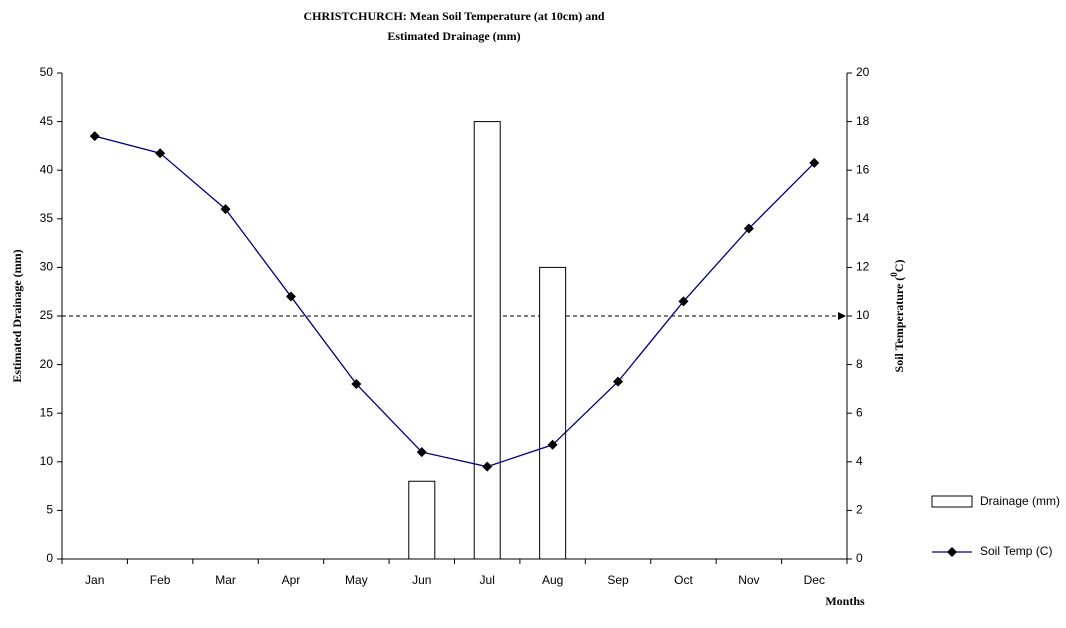  Describe the element at coordinates (859, 558) in the screenshot. I see `y2-tick-label: 0` at that location.